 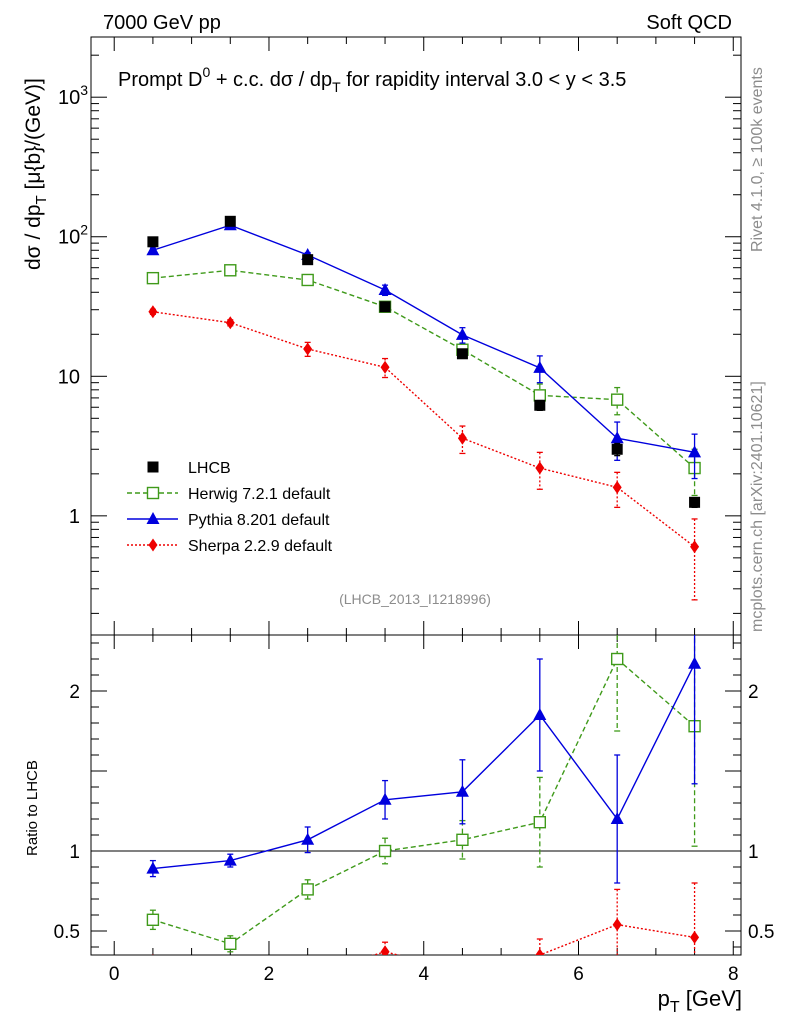 I want to click on y-tick-label-ratio: 1, so click(x=74, y=852).